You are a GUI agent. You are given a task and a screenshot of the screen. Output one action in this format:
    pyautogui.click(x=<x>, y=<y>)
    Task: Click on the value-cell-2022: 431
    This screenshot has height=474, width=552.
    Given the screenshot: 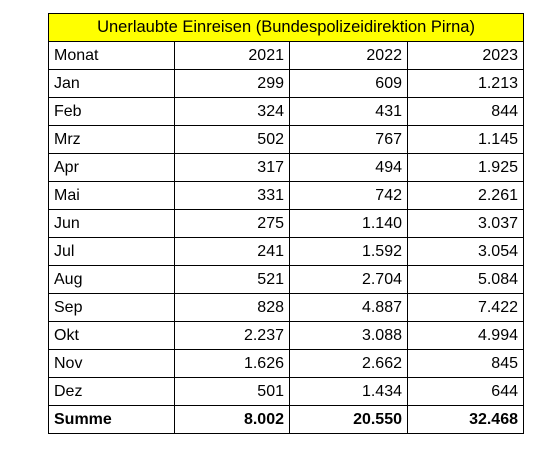 What is the action you would take?
    pyautogui.click(x=348, y=111)
    